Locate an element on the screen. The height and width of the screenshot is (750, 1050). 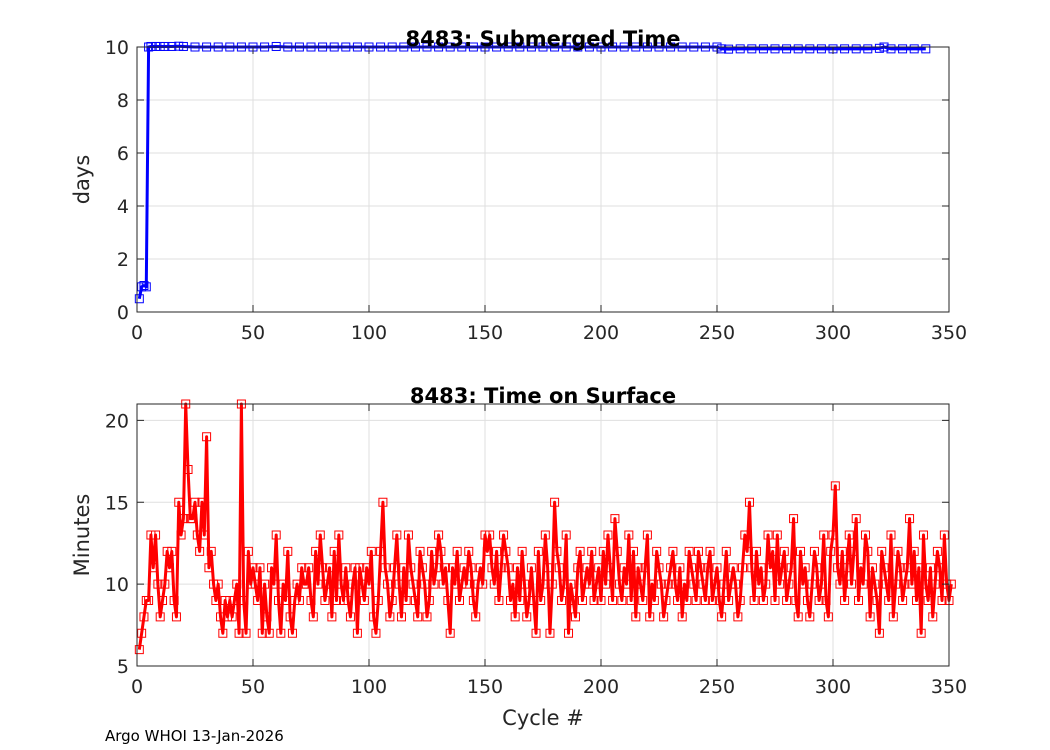
x-tick-label: 50 is located at coordinates (253, 687).